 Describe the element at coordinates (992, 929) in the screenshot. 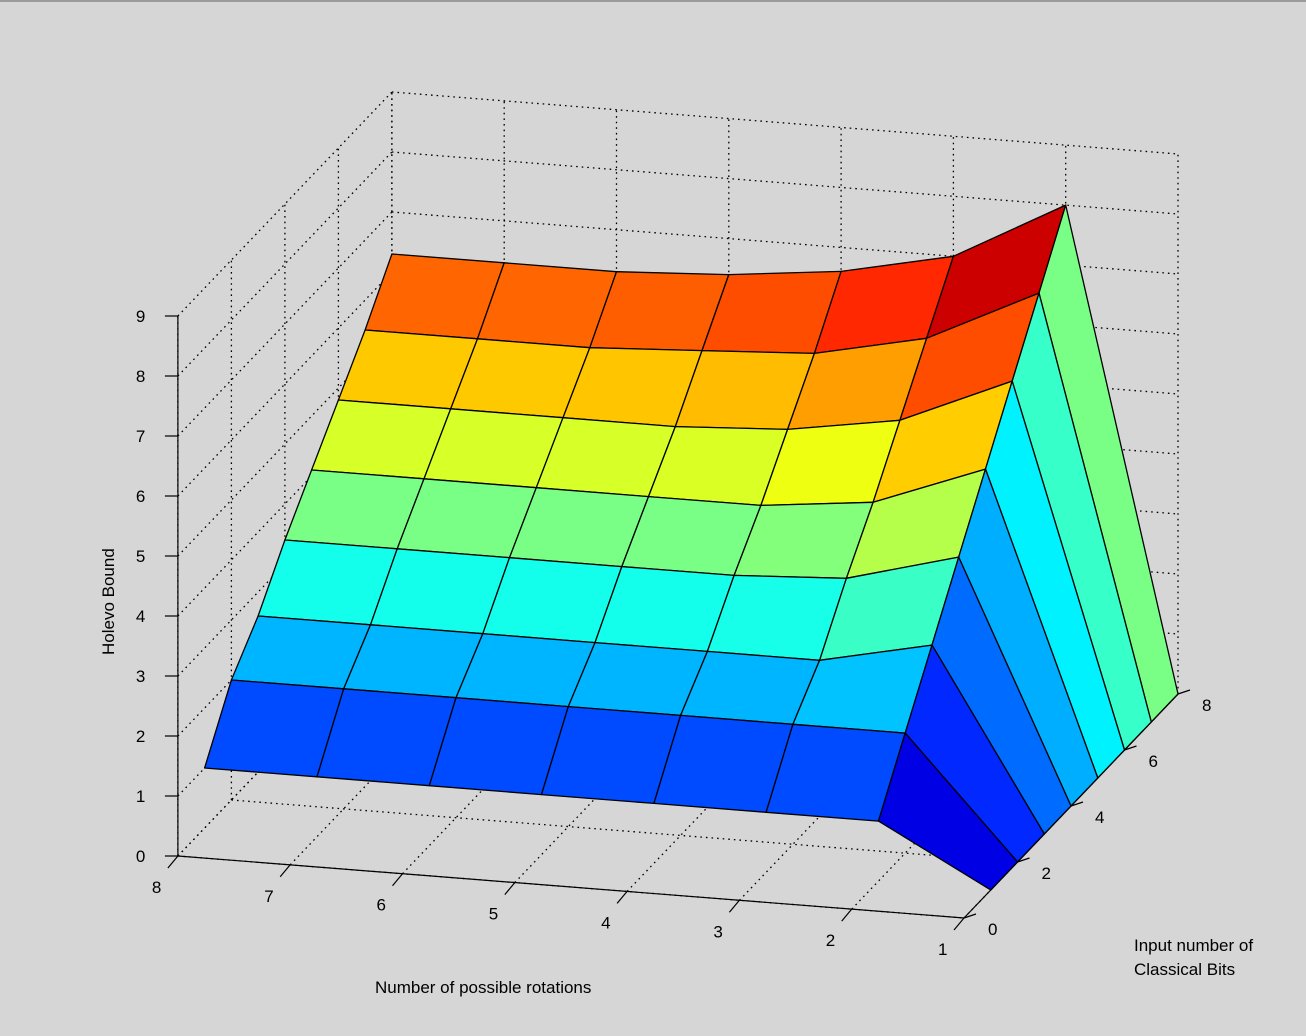

I see `y-tick-label-0: 0` at that location.